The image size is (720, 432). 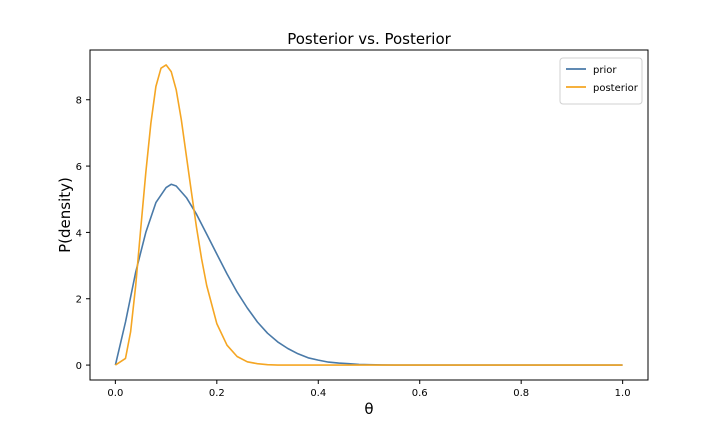 I want to click on chart-title: Posterior vs. Posterior, so click(x=369, y=39).